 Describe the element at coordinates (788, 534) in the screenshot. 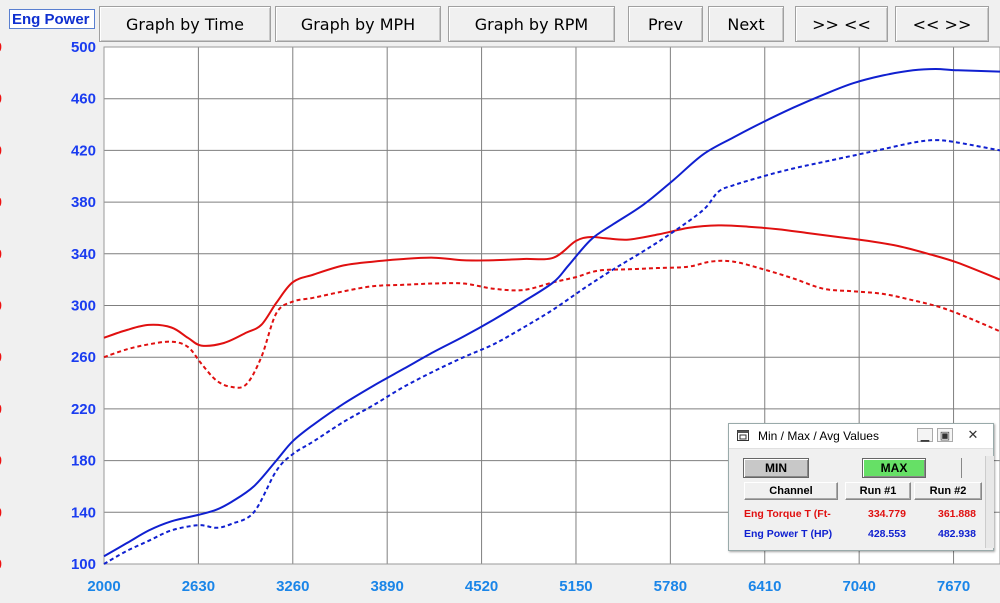

I see `channel-name-cell: Eng Power T (HP)` at that location.